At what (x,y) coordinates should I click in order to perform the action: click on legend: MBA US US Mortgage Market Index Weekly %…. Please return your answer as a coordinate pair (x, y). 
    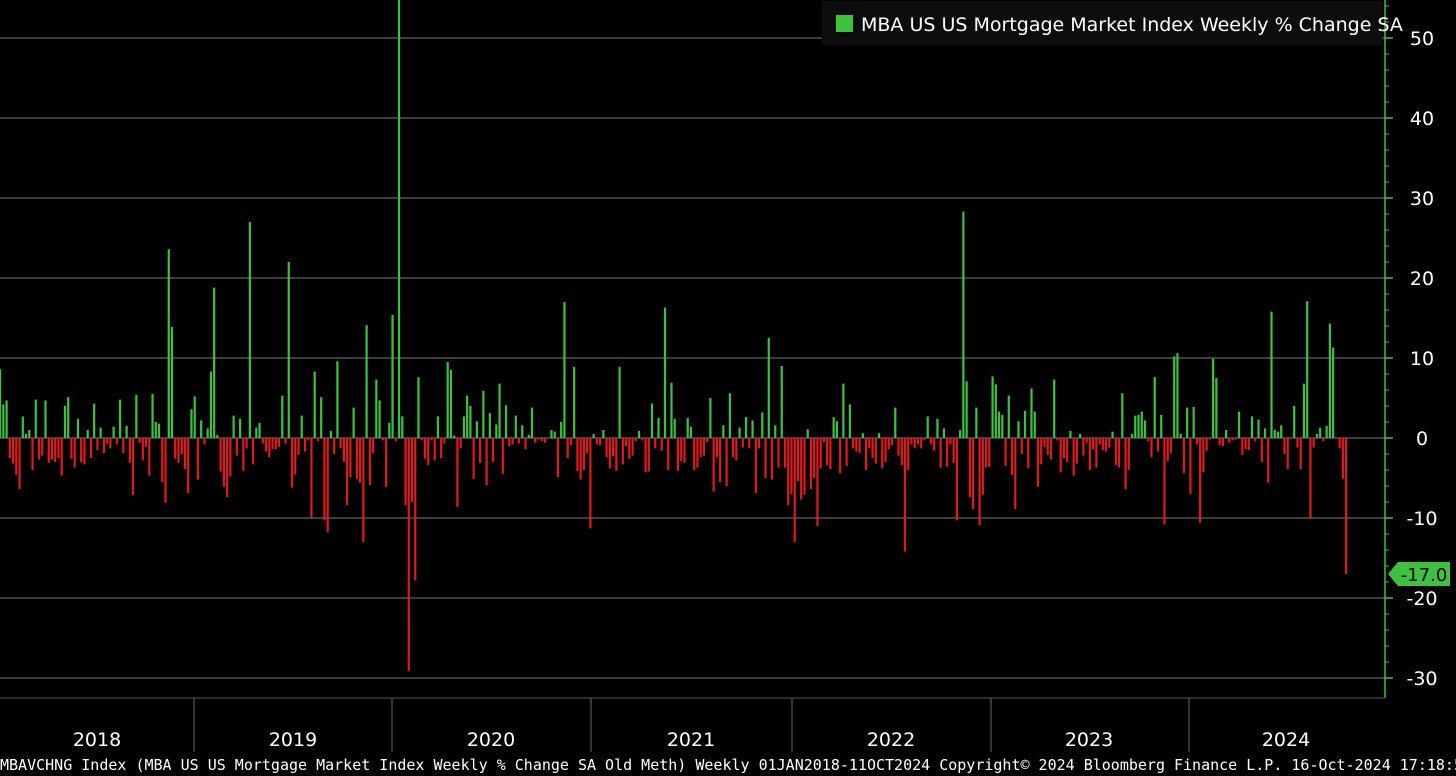
    Looking at the image, I should click on (1112, 23).